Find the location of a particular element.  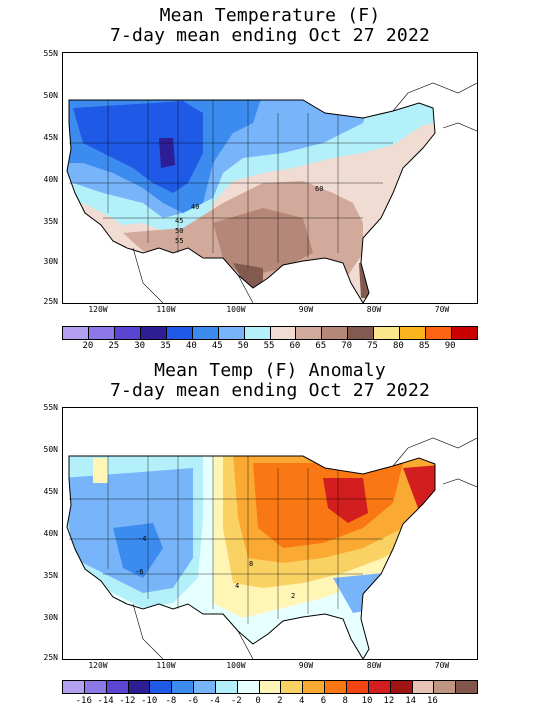

top-lat-tick: 50N is located at coordinates (50, 95).